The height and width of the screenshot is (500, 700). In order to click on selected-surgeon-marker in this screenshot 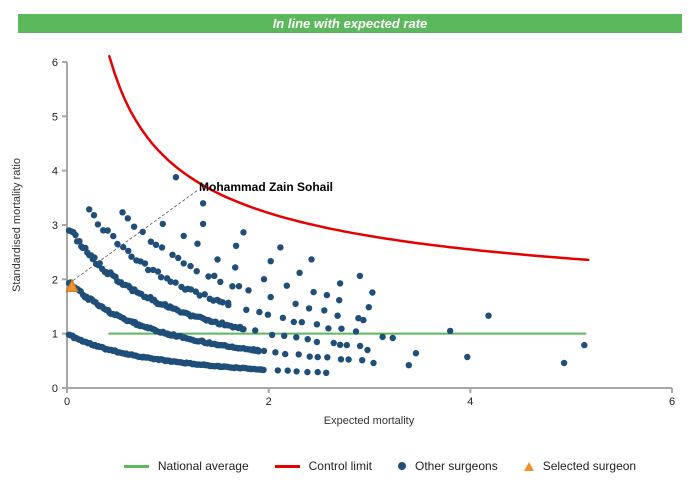, I will do `click(72, 285)`.